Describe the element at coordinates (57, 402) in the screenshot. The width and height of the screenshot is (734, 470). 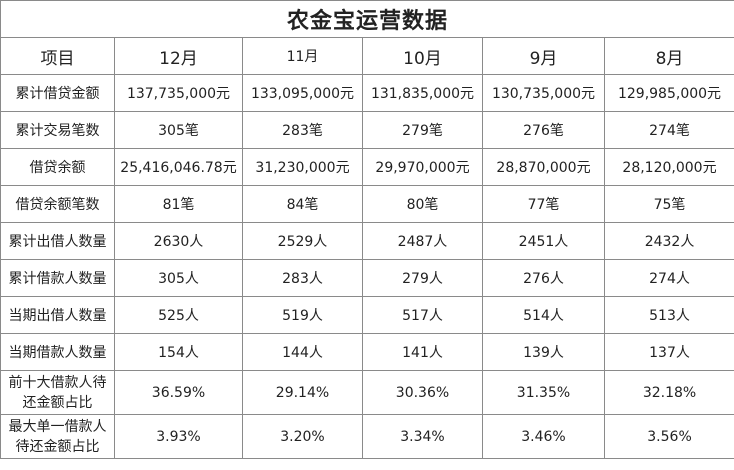
I see `row-label-line: 还金额占比` at that location.